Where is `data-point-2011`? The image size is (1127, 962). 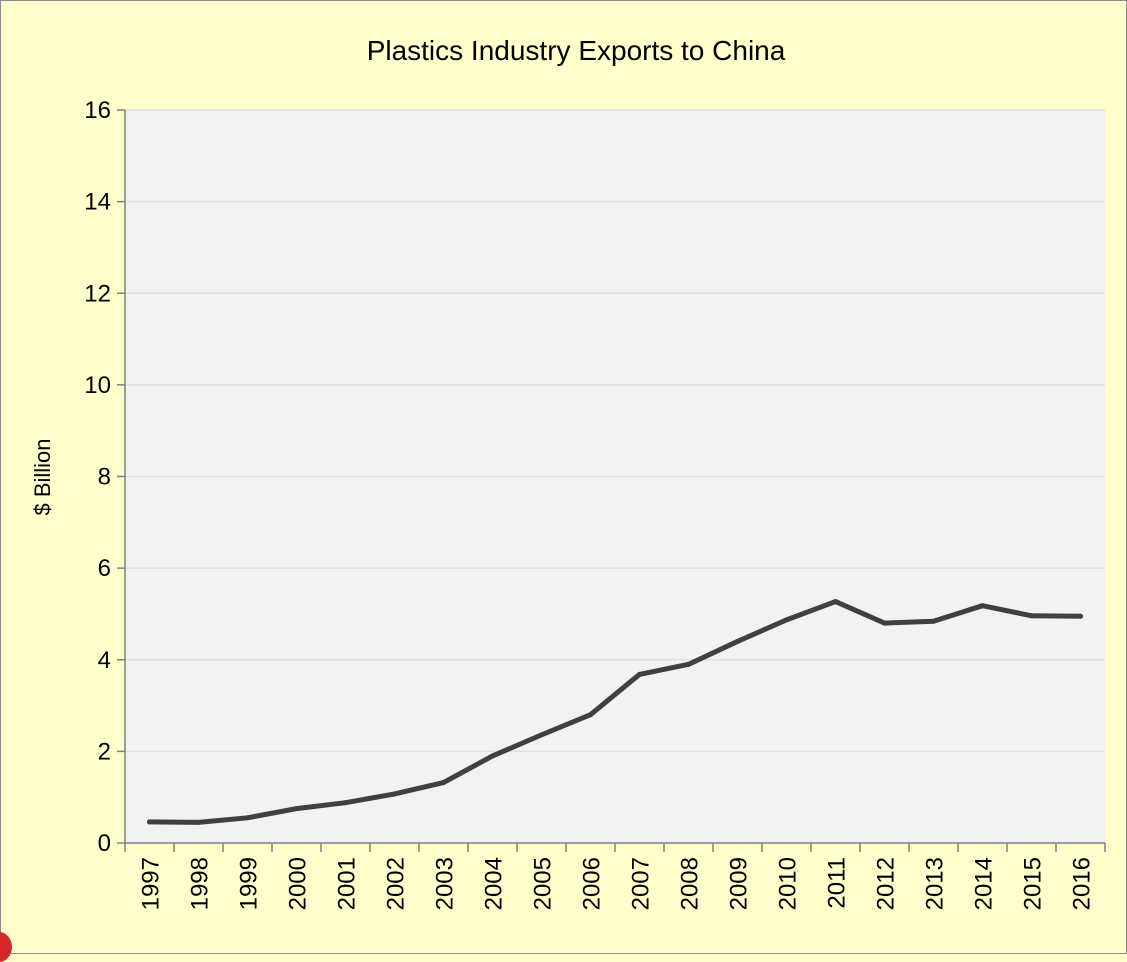
data-point-2011 is located at coordinates (835, 602).